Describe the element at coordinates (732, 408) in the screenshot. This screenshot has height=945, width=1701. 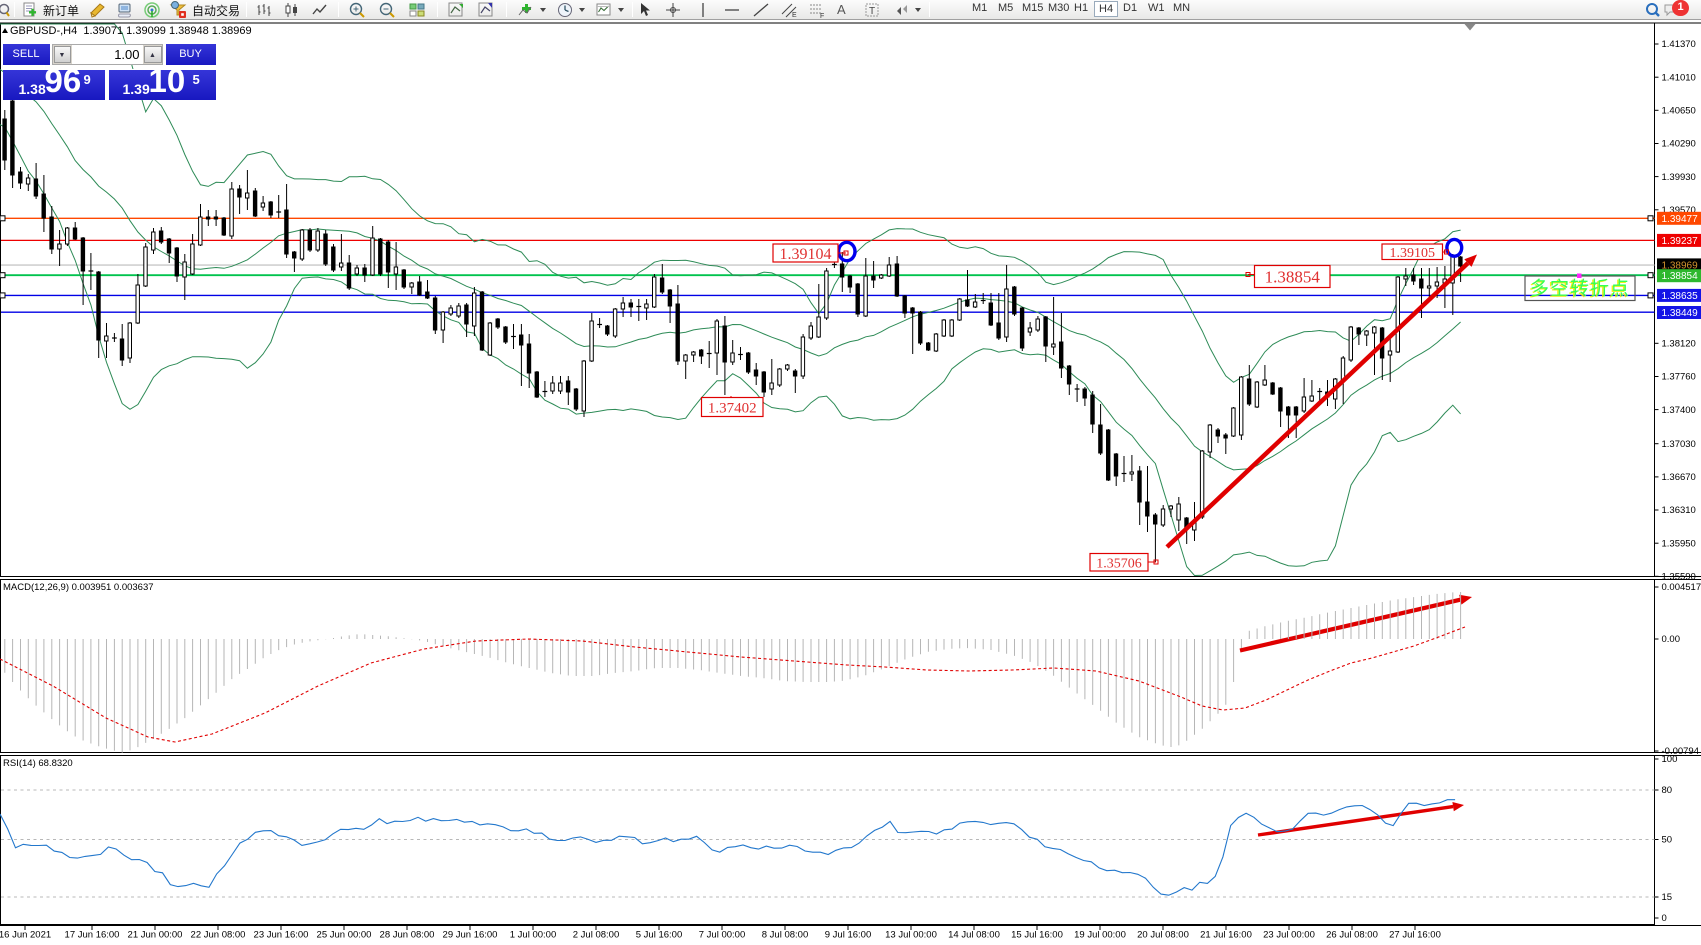
I see `svg-text: 1.37402` at that location.